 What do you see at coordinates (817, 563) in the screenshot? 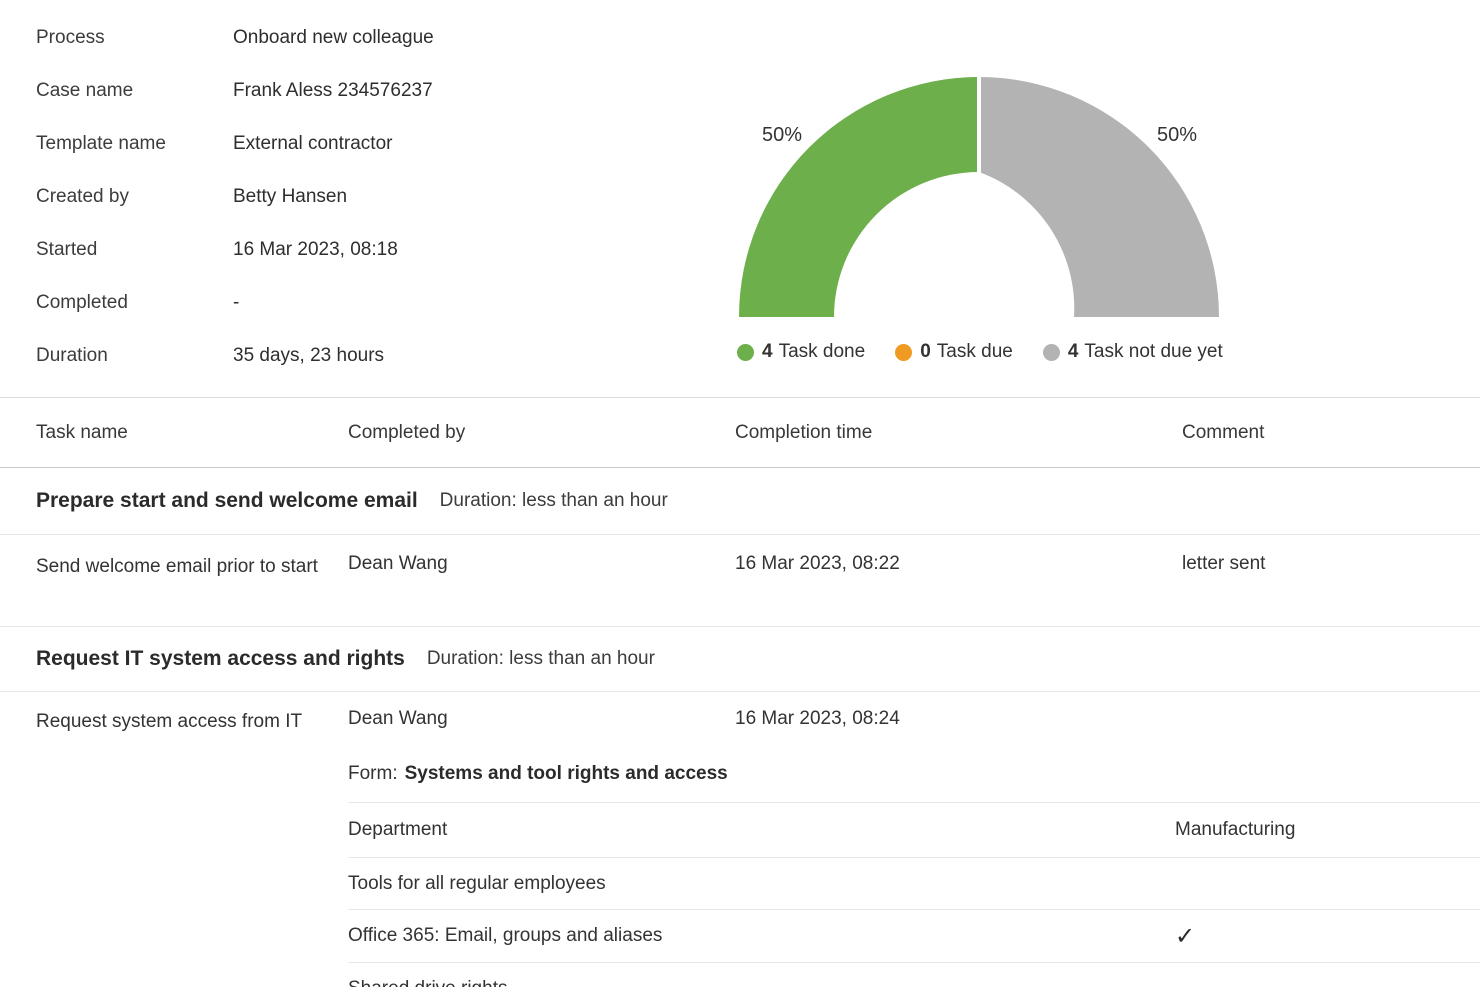
I see `completion-time-cell: 16 Mar 2023, 08:22` at bounding box center [817, 563].